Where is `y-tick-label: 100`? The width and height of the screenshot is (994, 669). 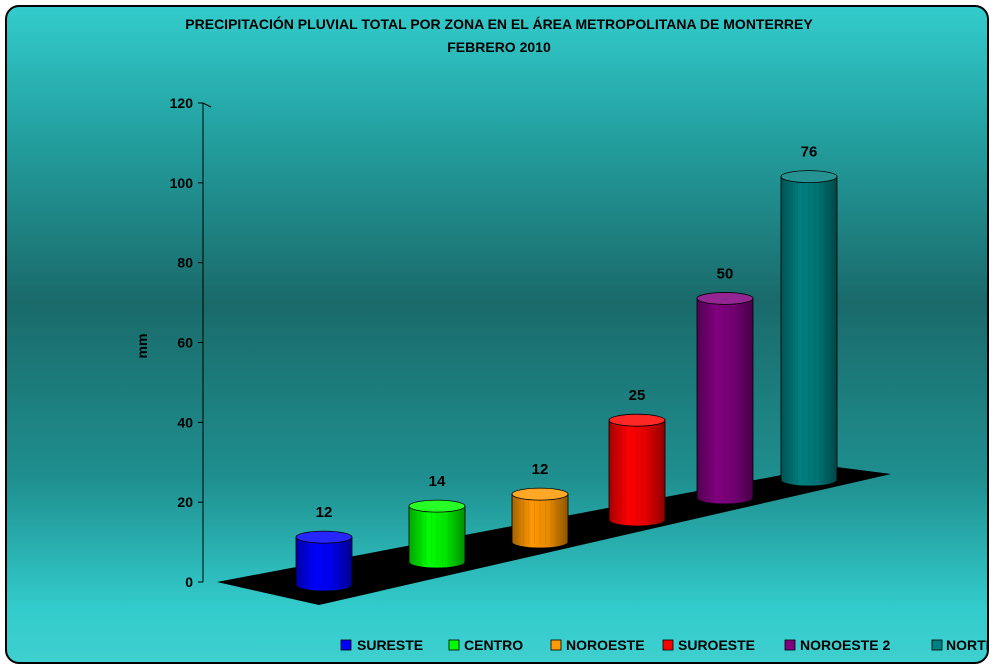 y-tick-label: 100 is located at coordinates (182, 183).